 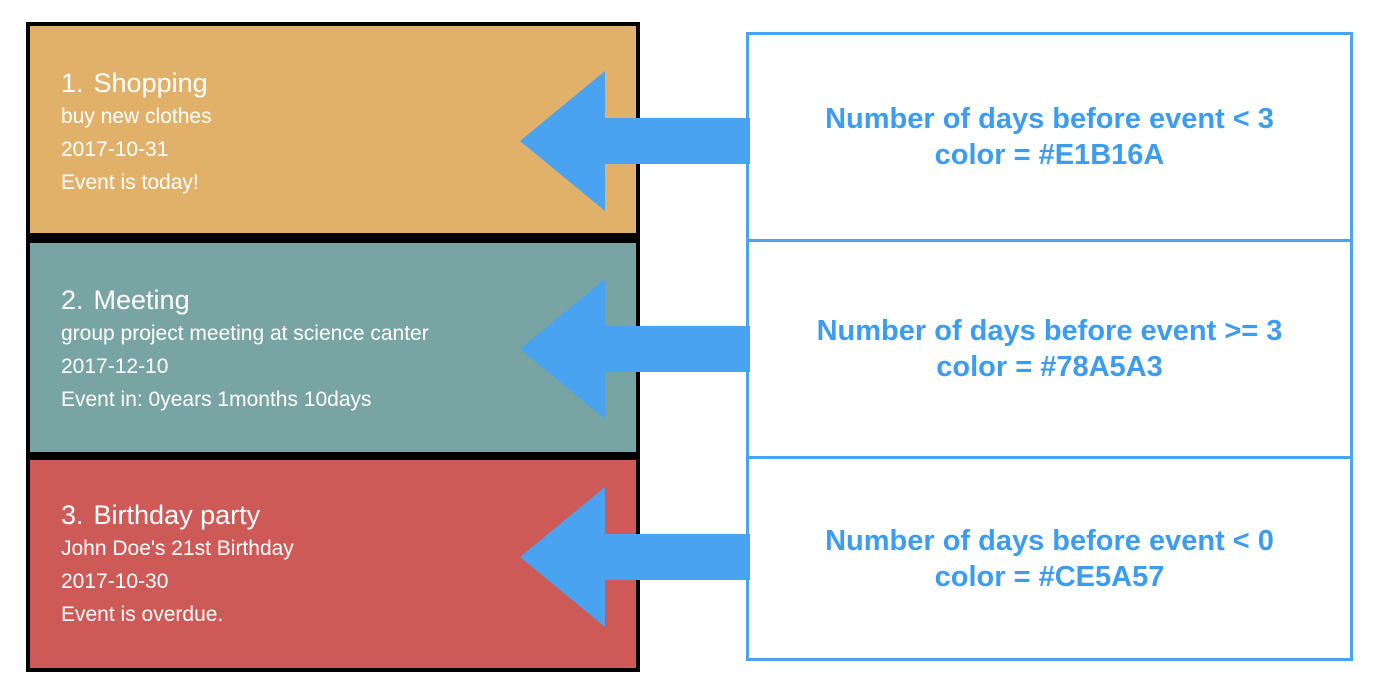 I want to click on event-title: 2. Meeting, so click(x=296, y=300).